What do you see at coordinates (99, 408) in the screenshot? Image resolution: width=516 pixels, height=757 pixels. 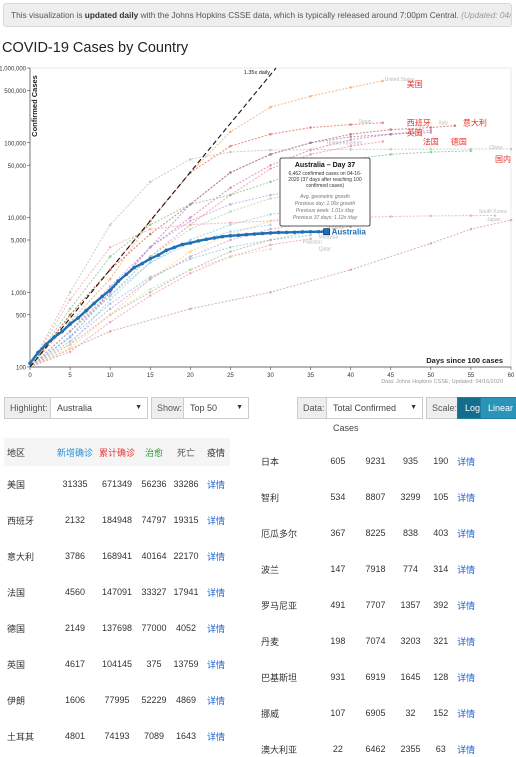 I see `highlight-select: Australia ▼` at bounding box center [99, 408].